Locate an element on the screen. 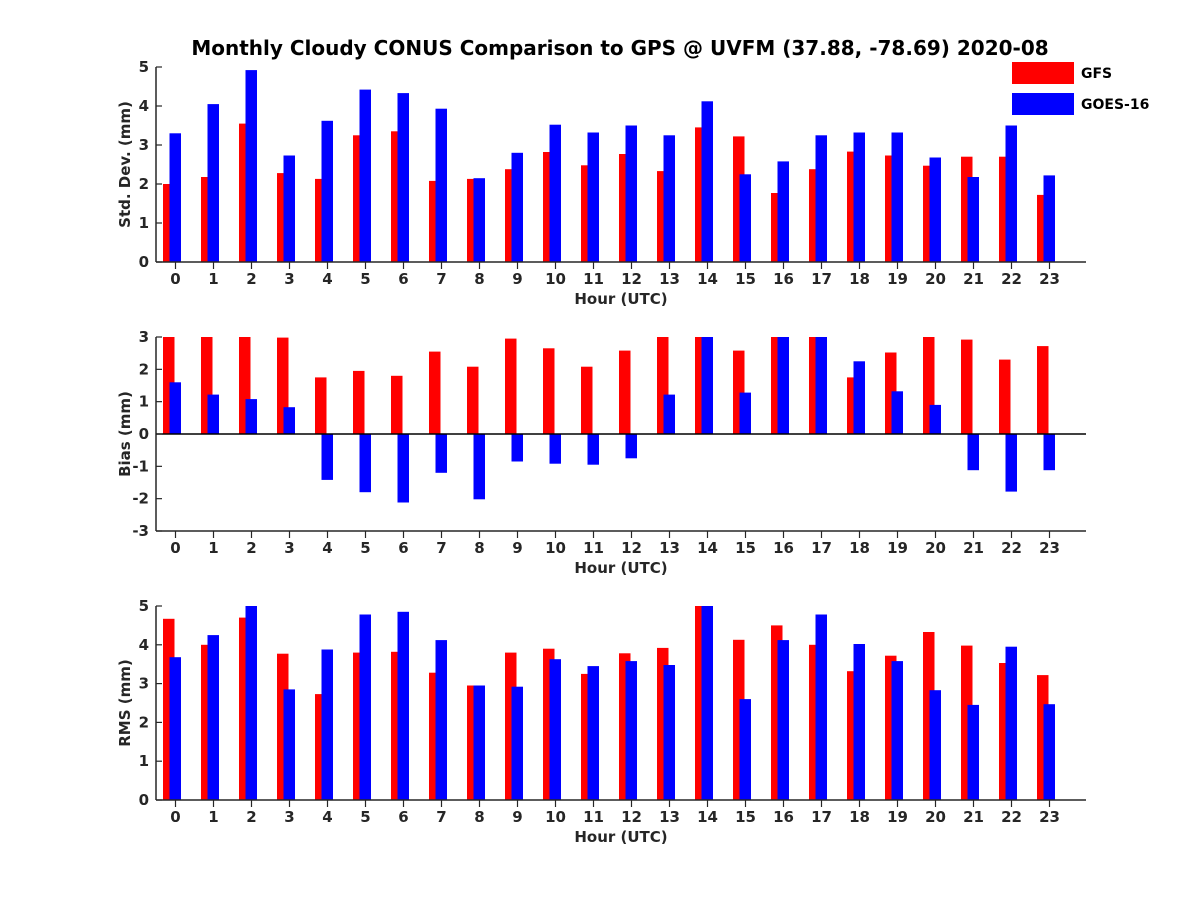 Image resolution: width=1200 pixels, height=900 pixels. y-axis-label: RMS (mm) is located at coordinates (125, 702).